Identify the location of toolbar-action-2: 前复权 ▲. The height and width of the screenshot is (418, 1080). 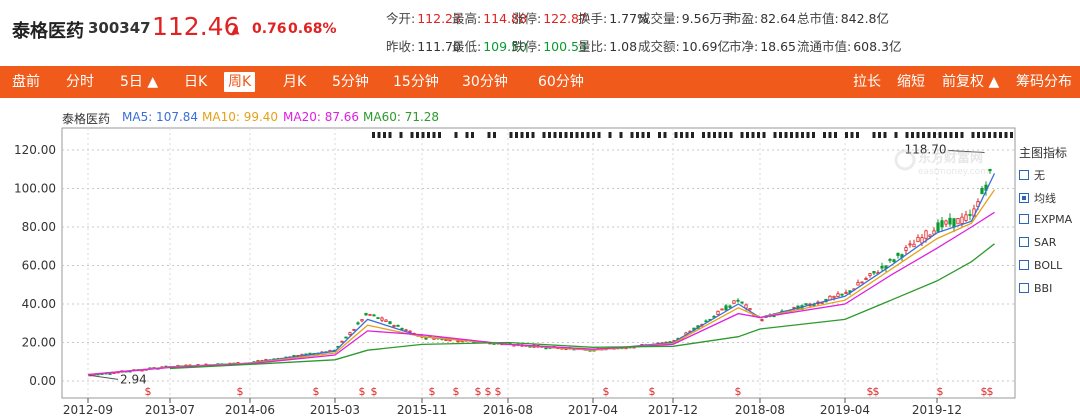
(971, 82).